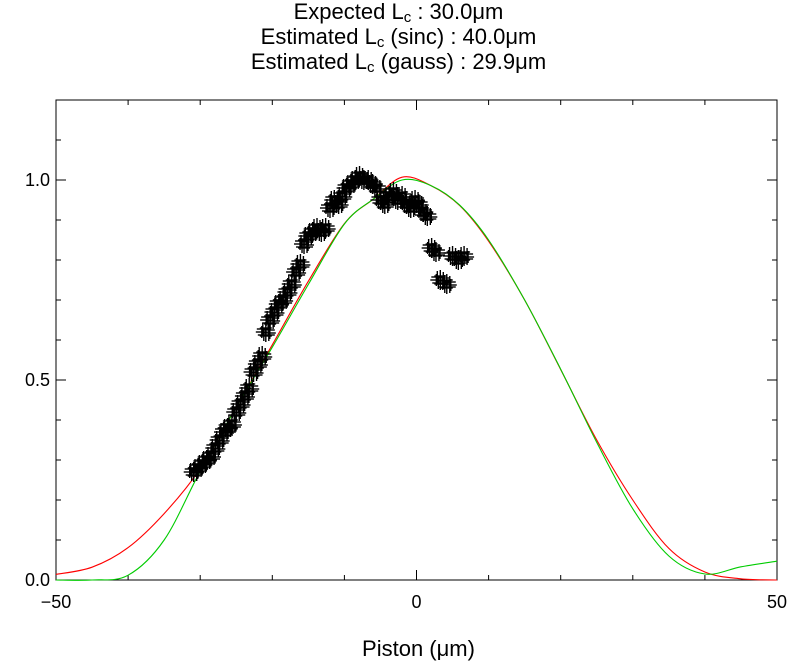 This screenshot has height=662, width=797. I want to click on x-tick-label: −50, so click(56, 602).